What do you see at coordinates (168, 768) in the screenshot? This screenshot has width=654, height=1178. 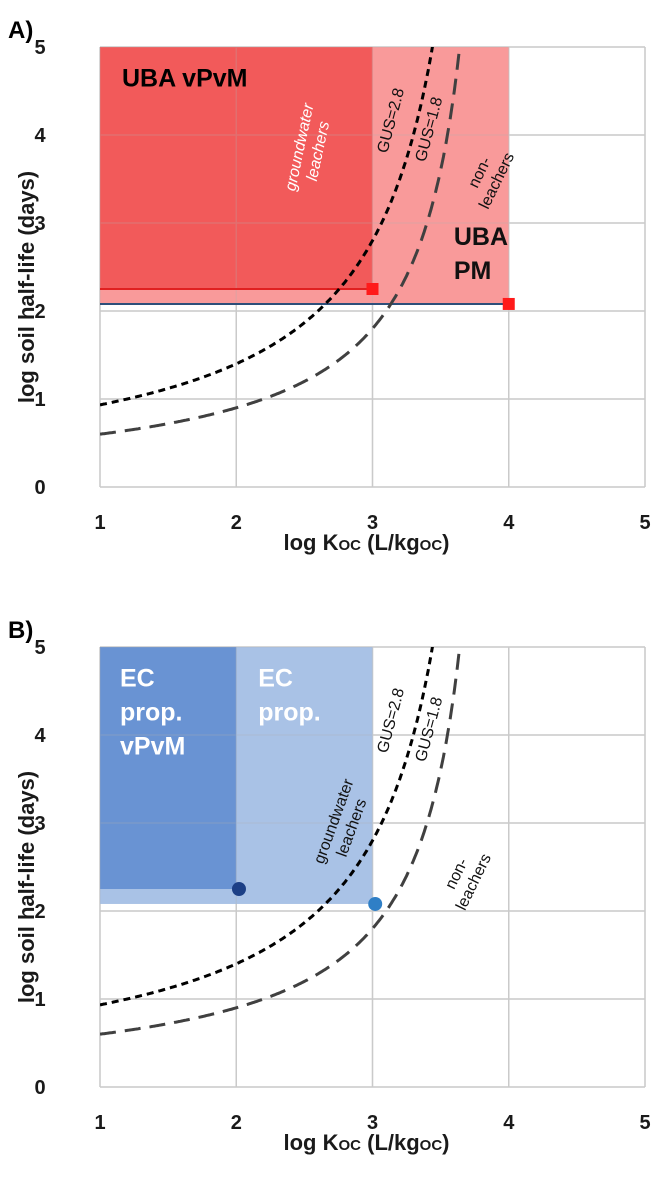 I see `region-ec-prop-vpvm` at bounding box center [168, 768].